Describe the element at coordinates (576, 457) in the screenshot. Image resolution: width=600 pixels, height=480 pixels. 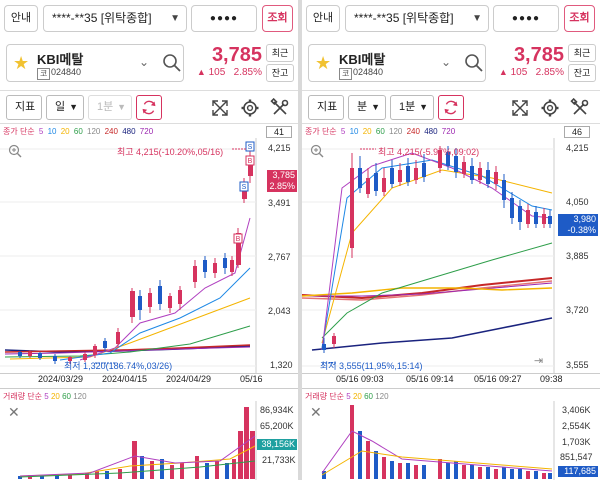
I see `vol-y-label: 851,547` at that location.